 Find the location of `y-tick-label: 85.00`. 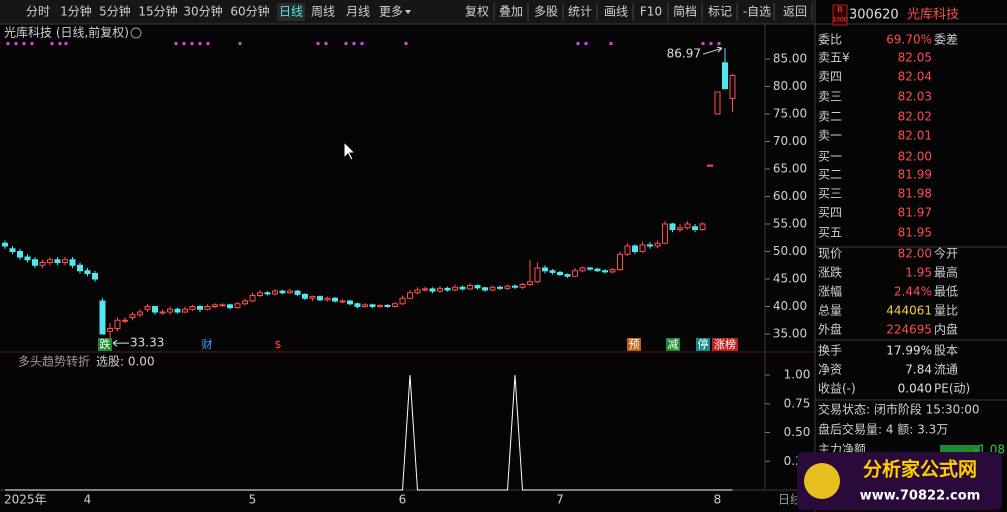

y-tick-label: 85.00 is located at coordinates (790, 59).